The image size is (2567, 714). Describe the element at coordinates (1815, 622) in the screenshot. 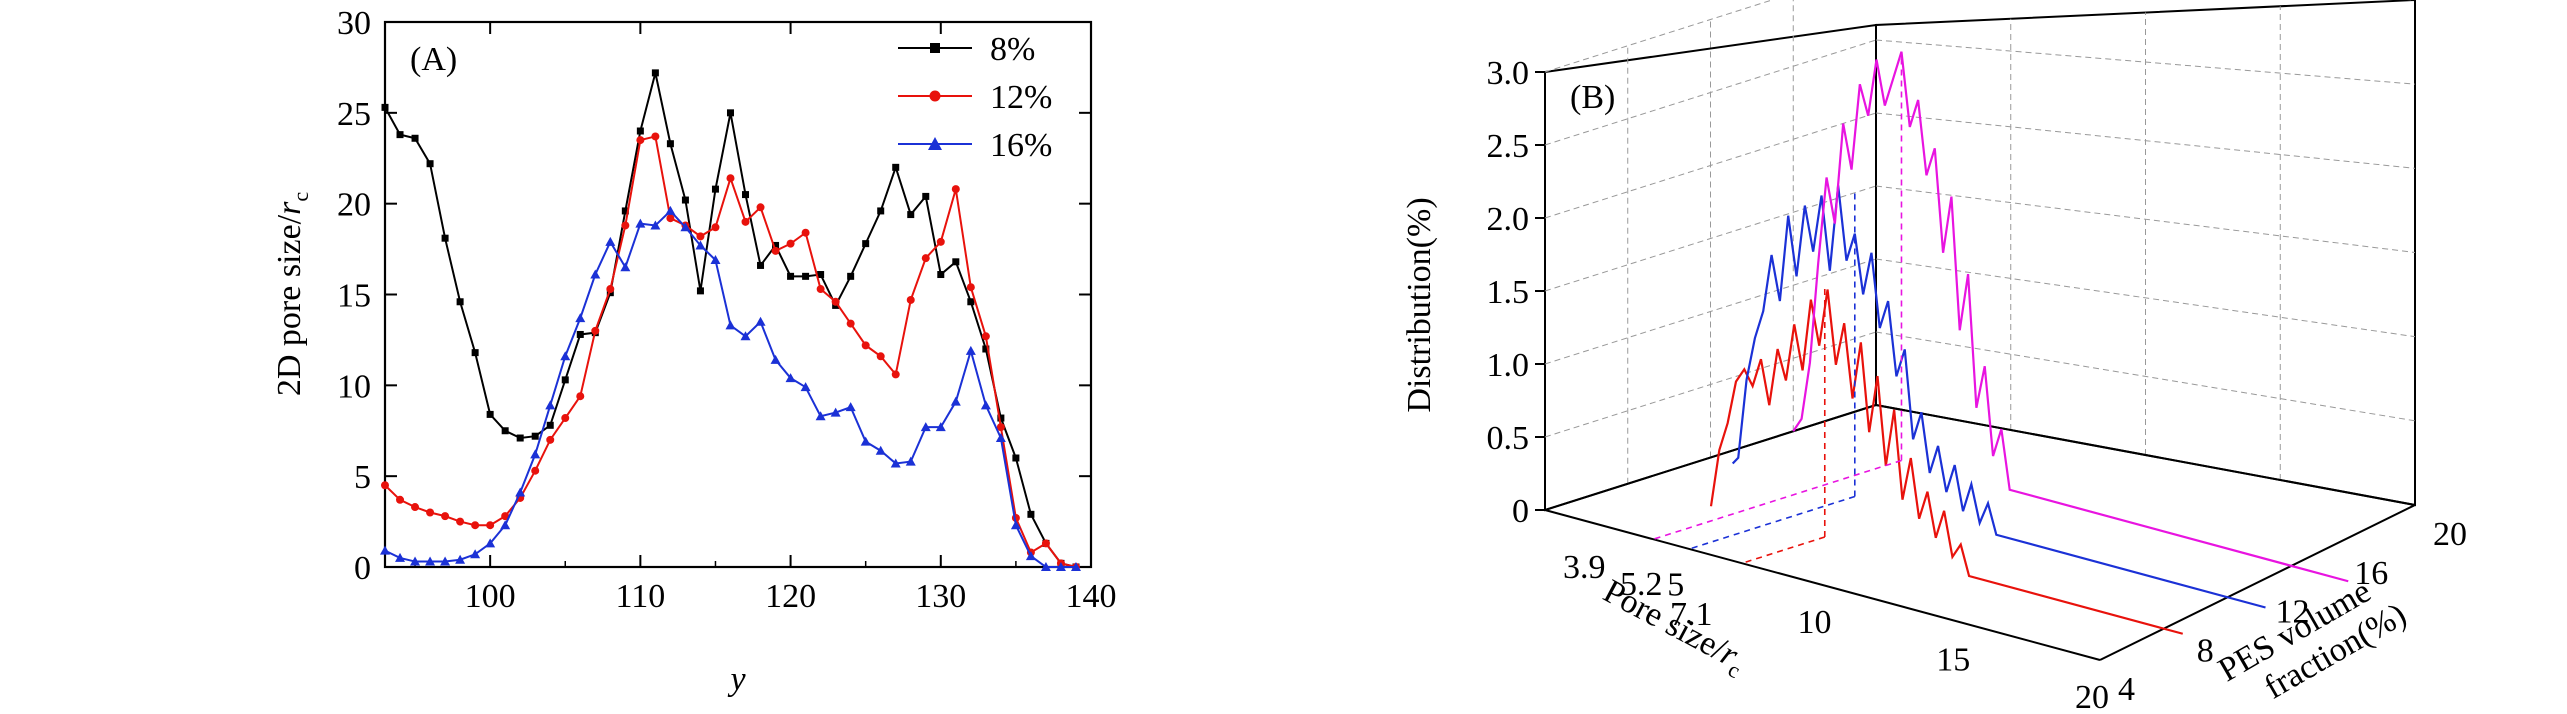

I see `x-tick-label: 10` at that location.